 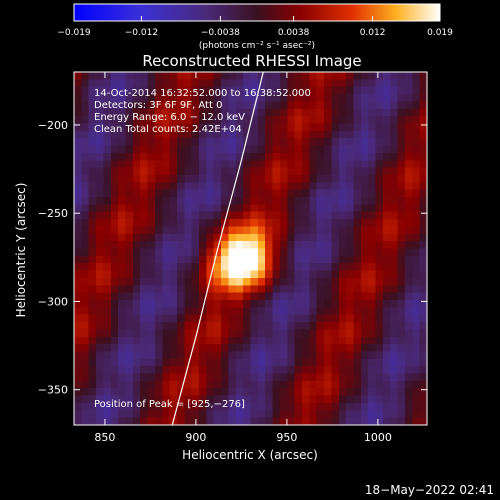 I want to click on y-tick-label: −350, so click(x=53, y=390).